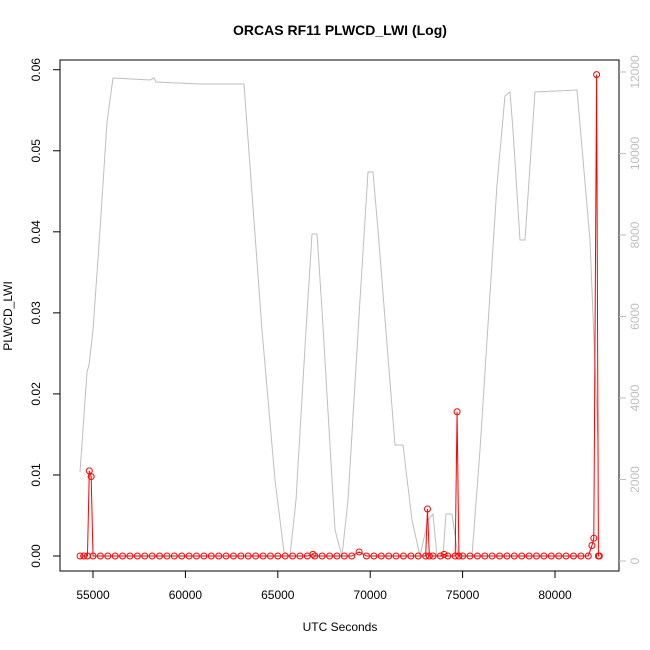  What do you see at coordinates (278, 595) in the screenshot?
I see `x-tick-label: 65000` at bounding box center [278, 595].